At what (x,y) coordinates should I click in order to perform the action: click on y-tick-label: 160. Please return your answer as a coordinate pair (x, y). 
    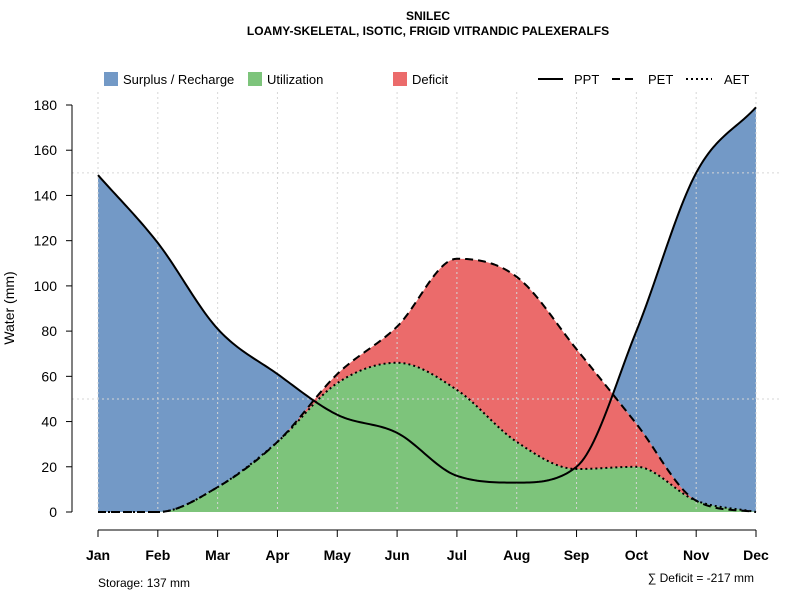
    Looking at the image, I should click on (46, 150).